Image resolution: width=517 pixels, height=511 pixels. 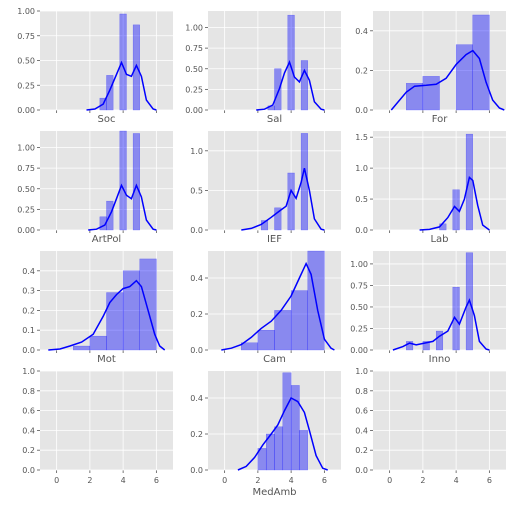 What do you see at coordinates (274, 492) in the screenshot?
I see `x-axis-label: MedAmb` at bounding box center [274, 492].